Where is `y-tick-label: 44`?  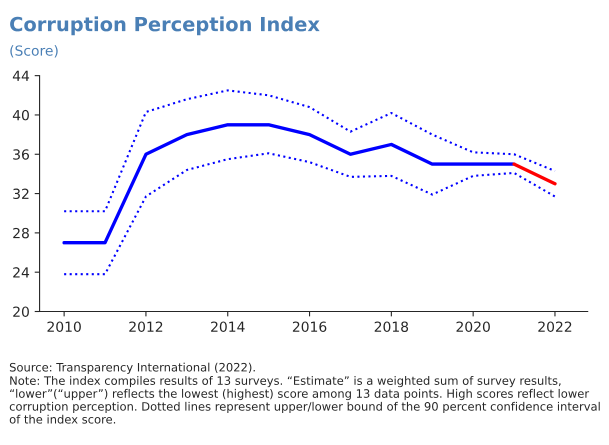 y-tick-label: 44 is located at coordinates (21, 75).